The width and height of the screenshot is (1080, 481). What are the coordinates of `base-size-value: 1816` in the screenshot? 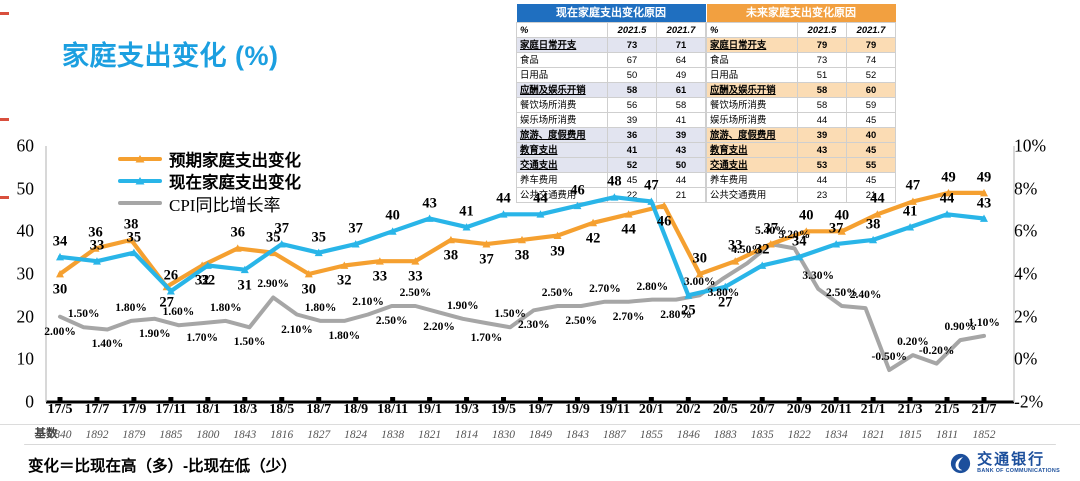 It's located at (282, 435).